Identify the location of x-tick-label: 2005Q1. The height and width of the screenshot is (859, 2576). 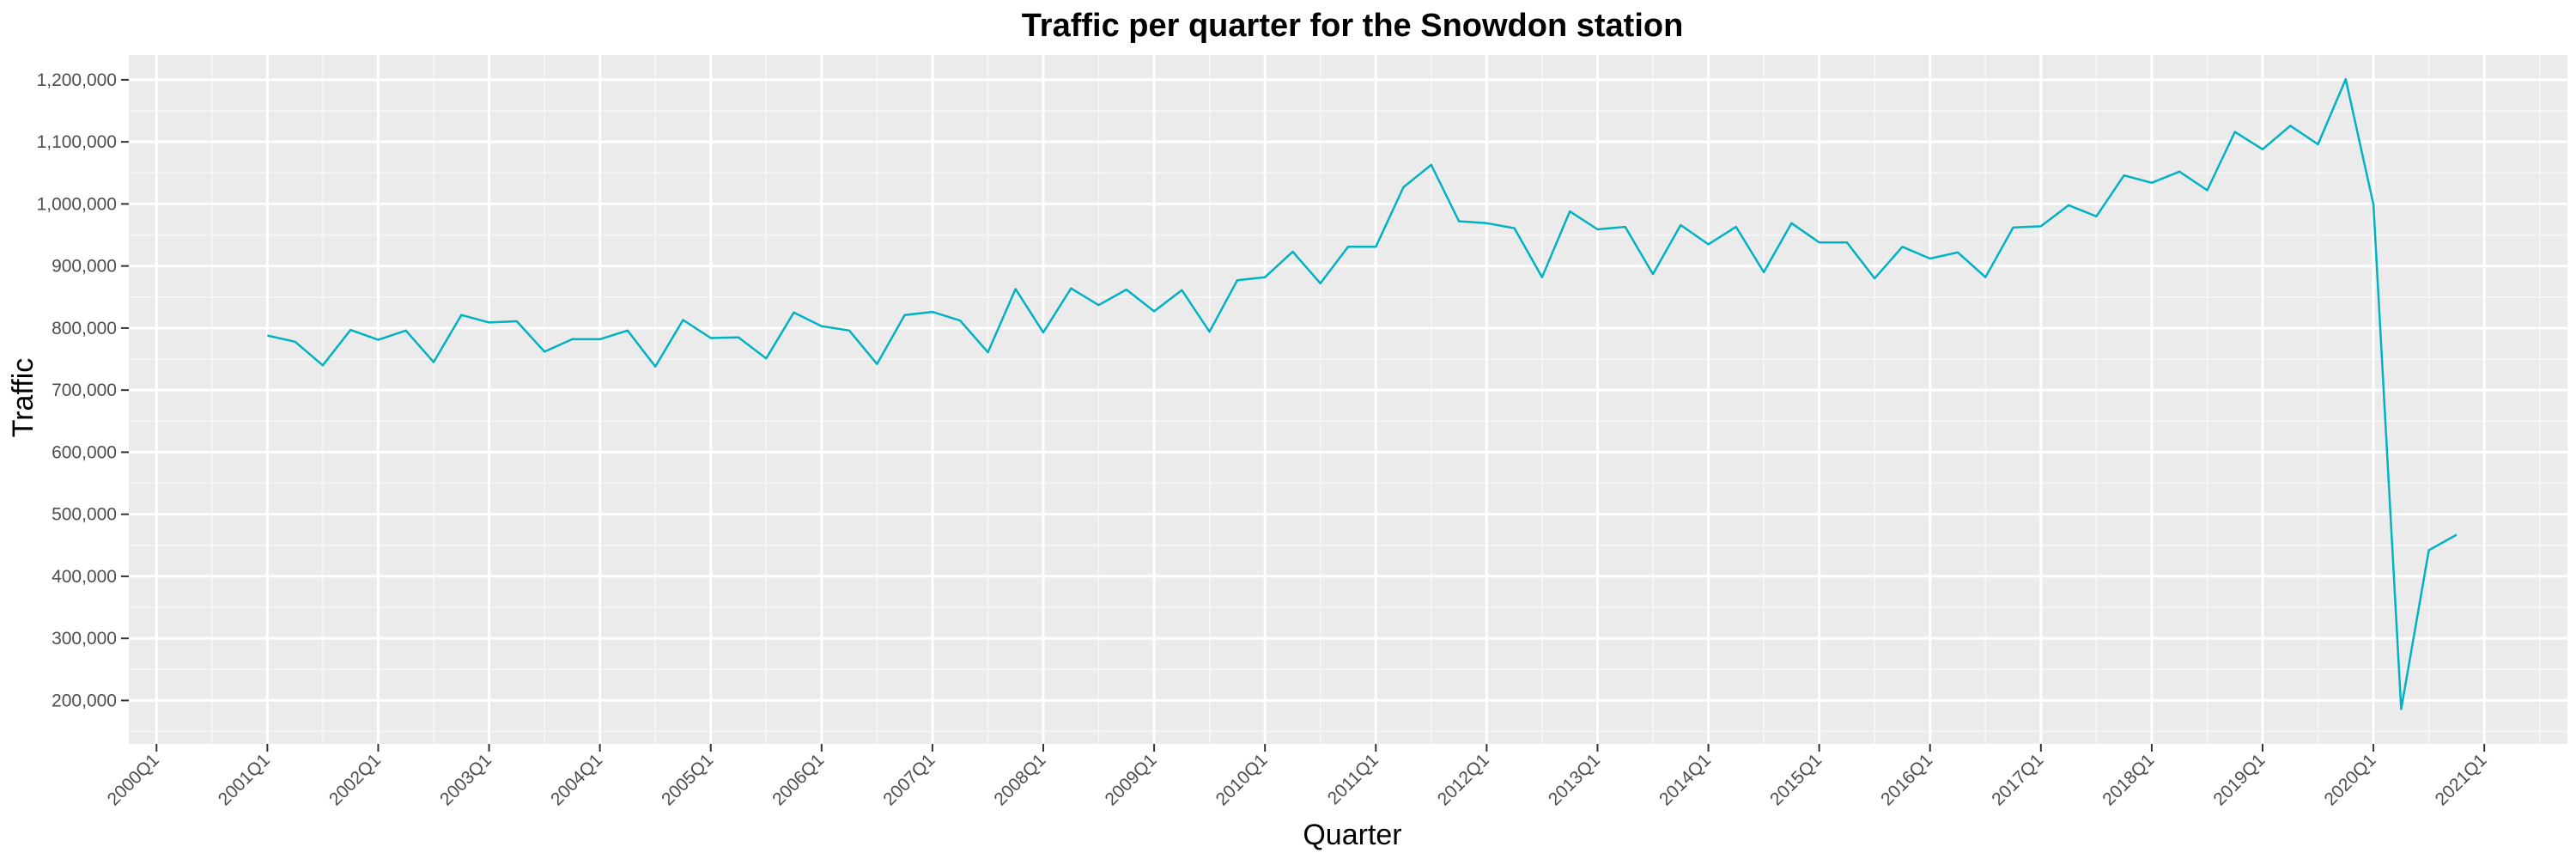
(687, 780).